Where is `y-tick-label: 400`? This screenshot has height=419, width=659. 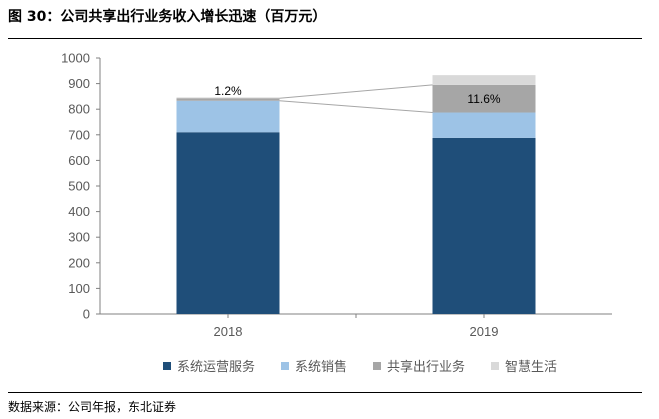 y-tick-label: 400 is located at coordinates (79, 211).